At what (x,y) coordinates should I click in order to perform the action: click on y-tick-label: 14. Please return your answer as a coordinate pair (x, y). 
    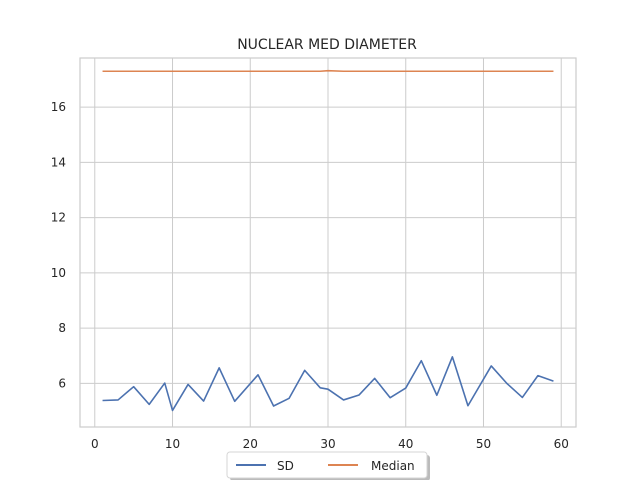
    Looking at the image, I should click on (58, 162).